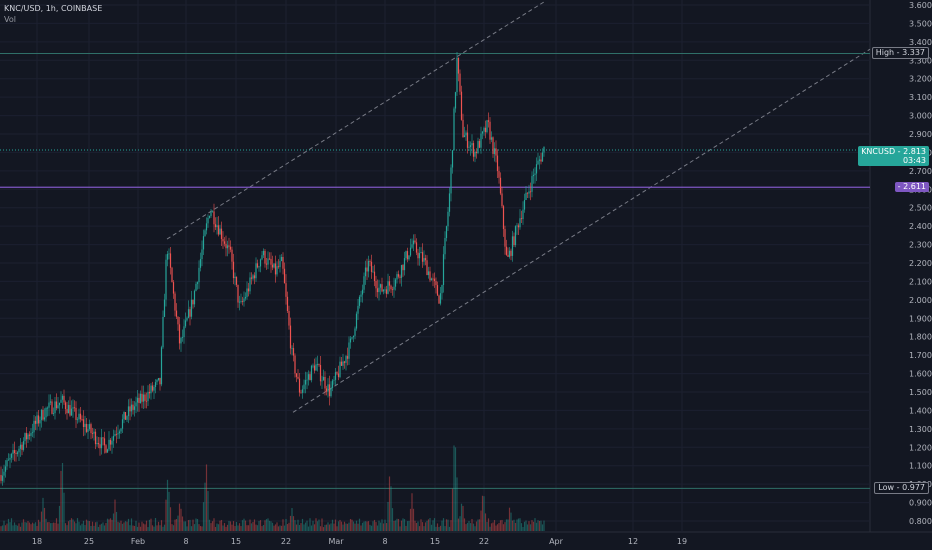 This screenshot has width=932, height=550. I want to click on time-tick-label: 22, so click(286, 541).